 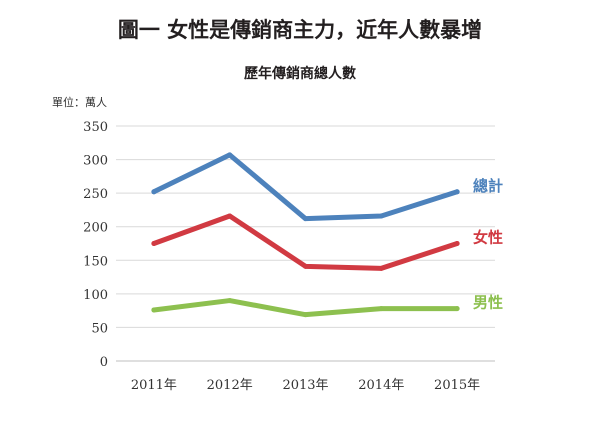 What do you see at coordinates (305, 385) in the screenshot?
I see `x-tick-label: 2013年` at bounding box center [305, 385].